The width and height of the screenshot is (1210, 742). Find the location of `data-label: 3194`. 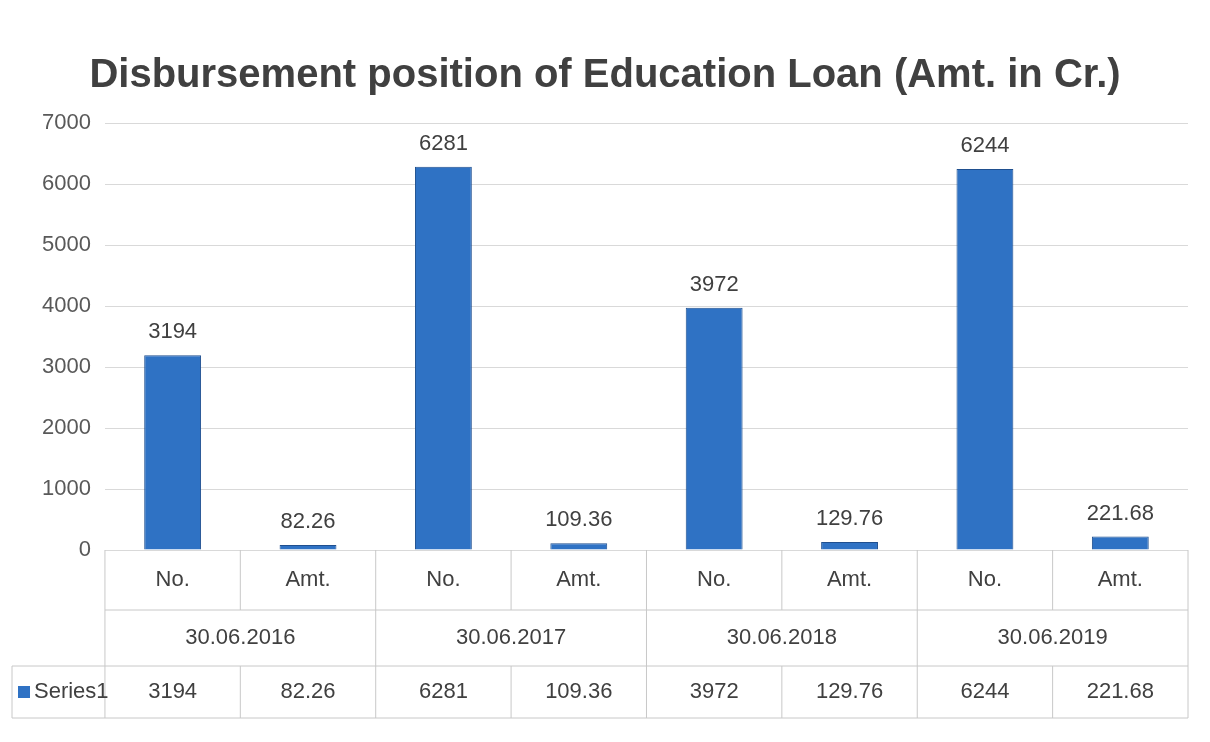

data-label: 3194 is located at coordinates (173, 331).